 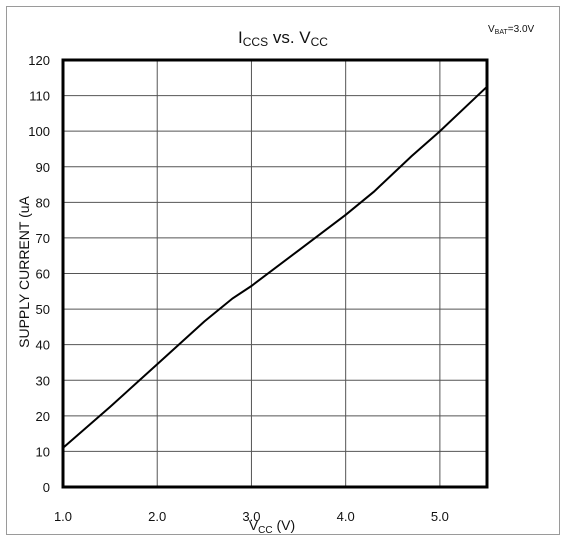 I want to click on x-tick-label: 3.0, so click(x=251, y=516).